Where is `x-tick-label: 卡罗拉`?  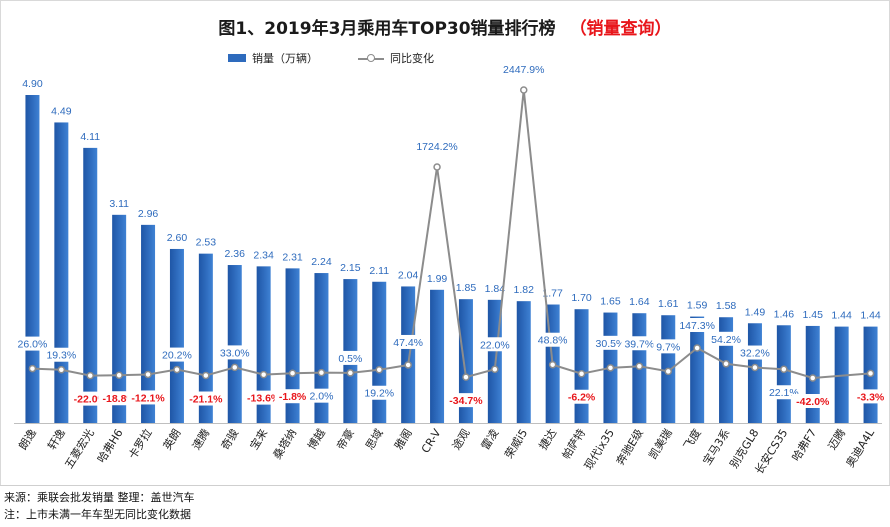 x-tick-label: 卡罗拉 is located at coordinates (139, 443).